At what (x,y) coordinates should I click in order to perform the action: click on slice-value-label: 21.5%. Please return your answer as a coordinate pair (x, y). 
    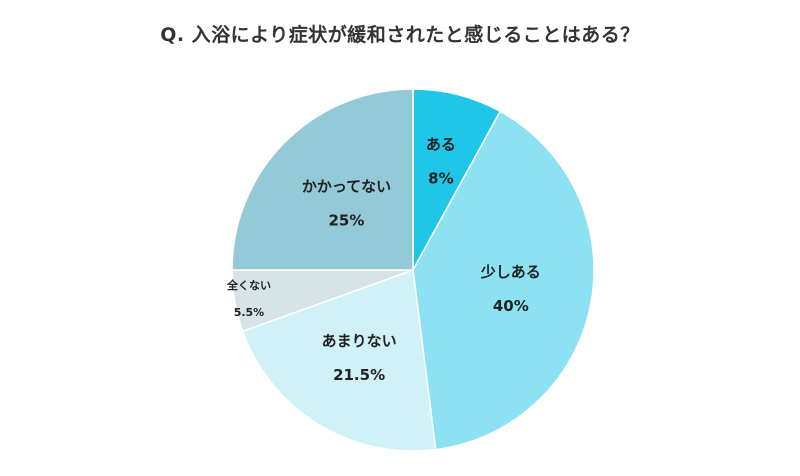
    Looking at the image, I should click on (359, 375).